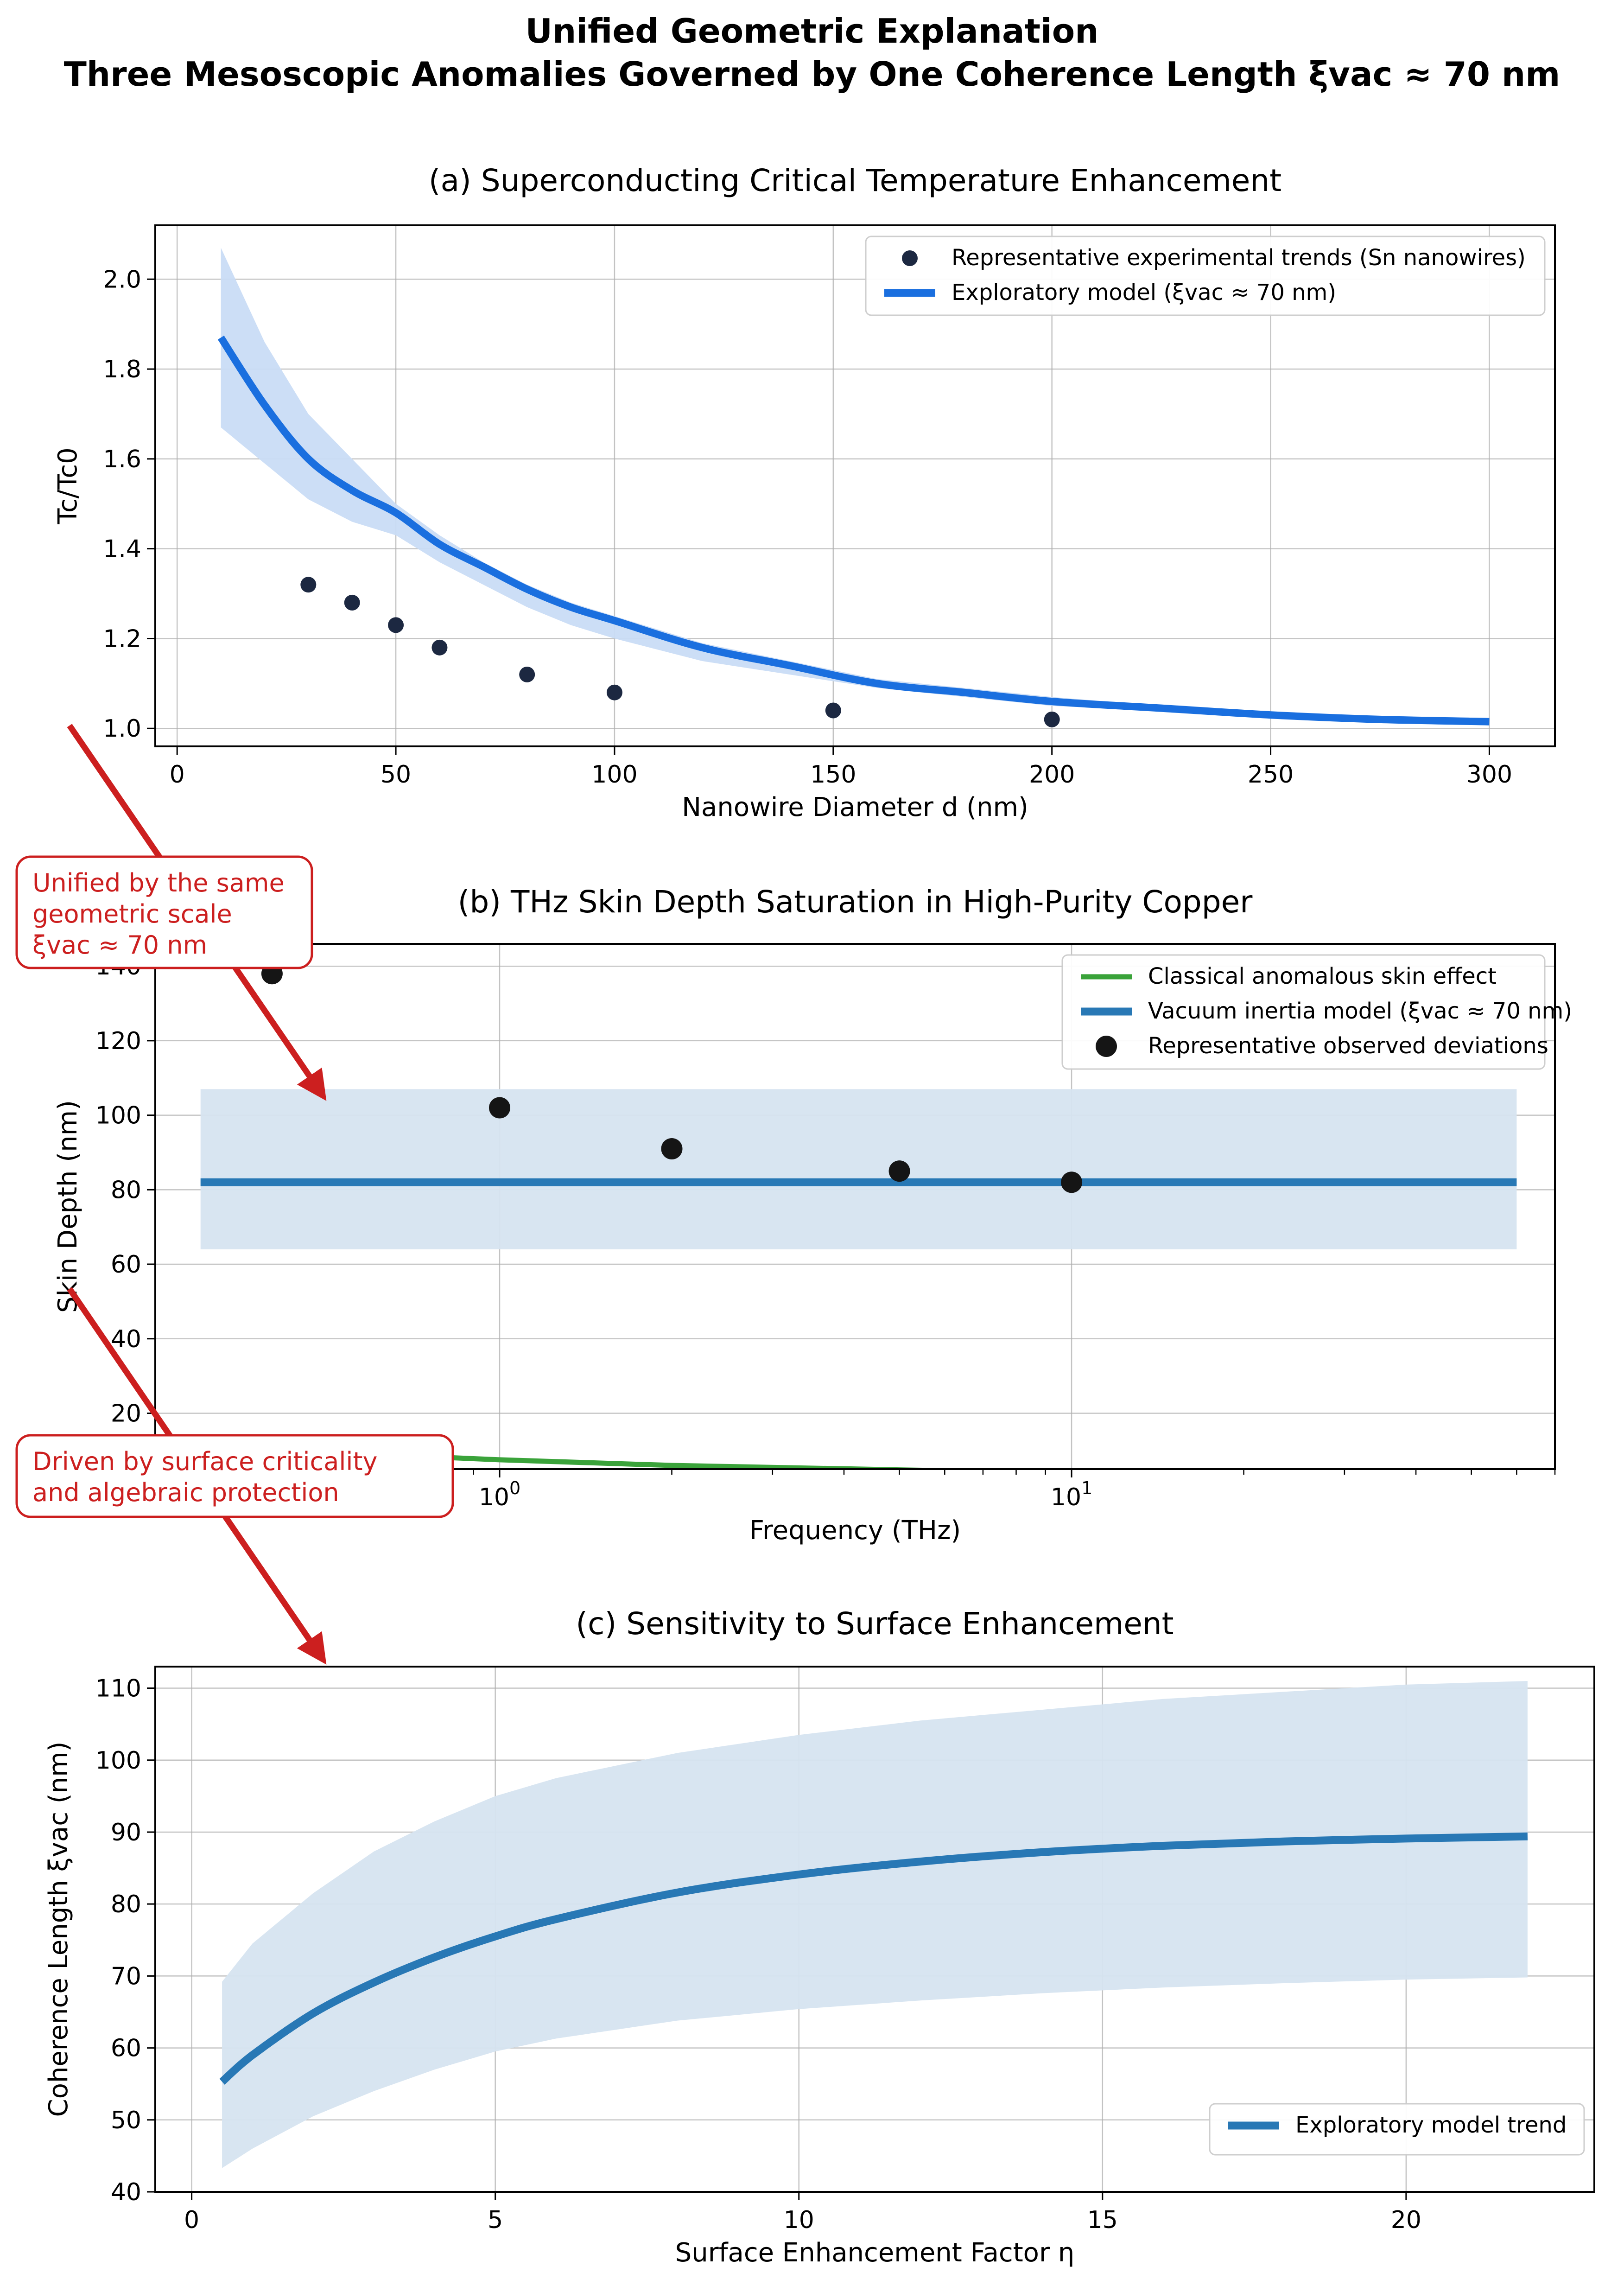 This screenshot has height=2279, width=1624. Describe the element at coordinates (1071, 1494) in the screenshot. I see `x-tick-label: 101` at that location.